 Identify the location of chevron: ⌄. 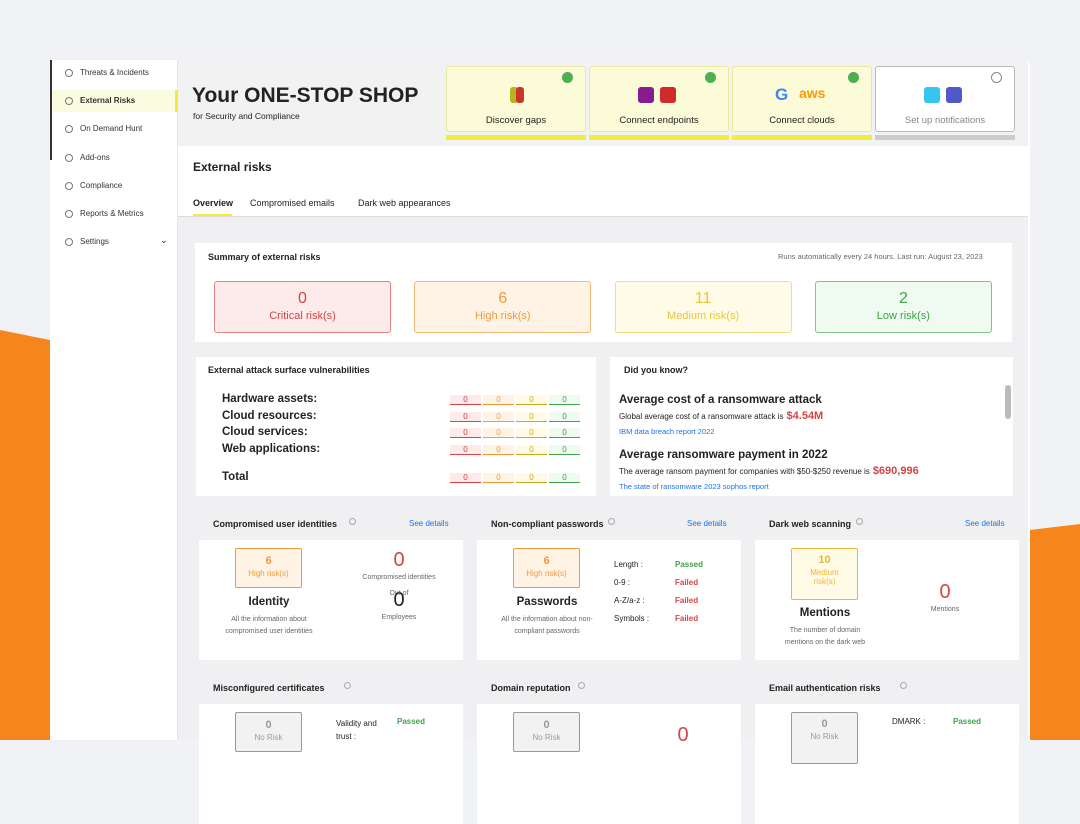
(164, 240).